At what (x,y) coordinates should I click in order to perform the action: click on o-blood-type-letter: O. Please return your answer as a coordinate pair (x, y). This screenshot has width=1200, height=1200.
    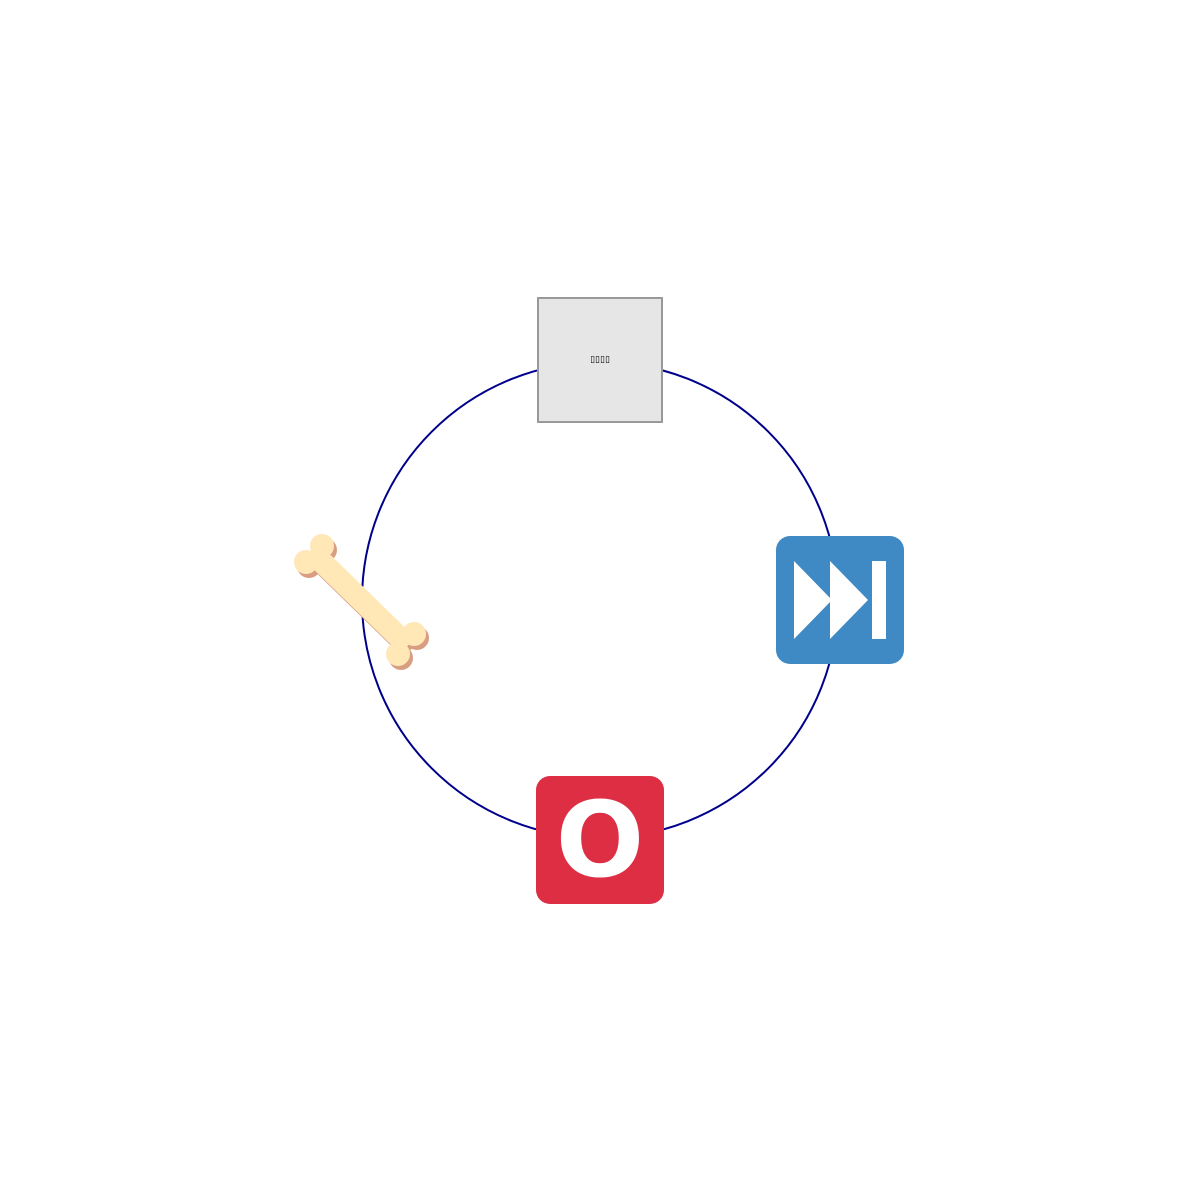
    Looking at the image, I should click on (600, 840).